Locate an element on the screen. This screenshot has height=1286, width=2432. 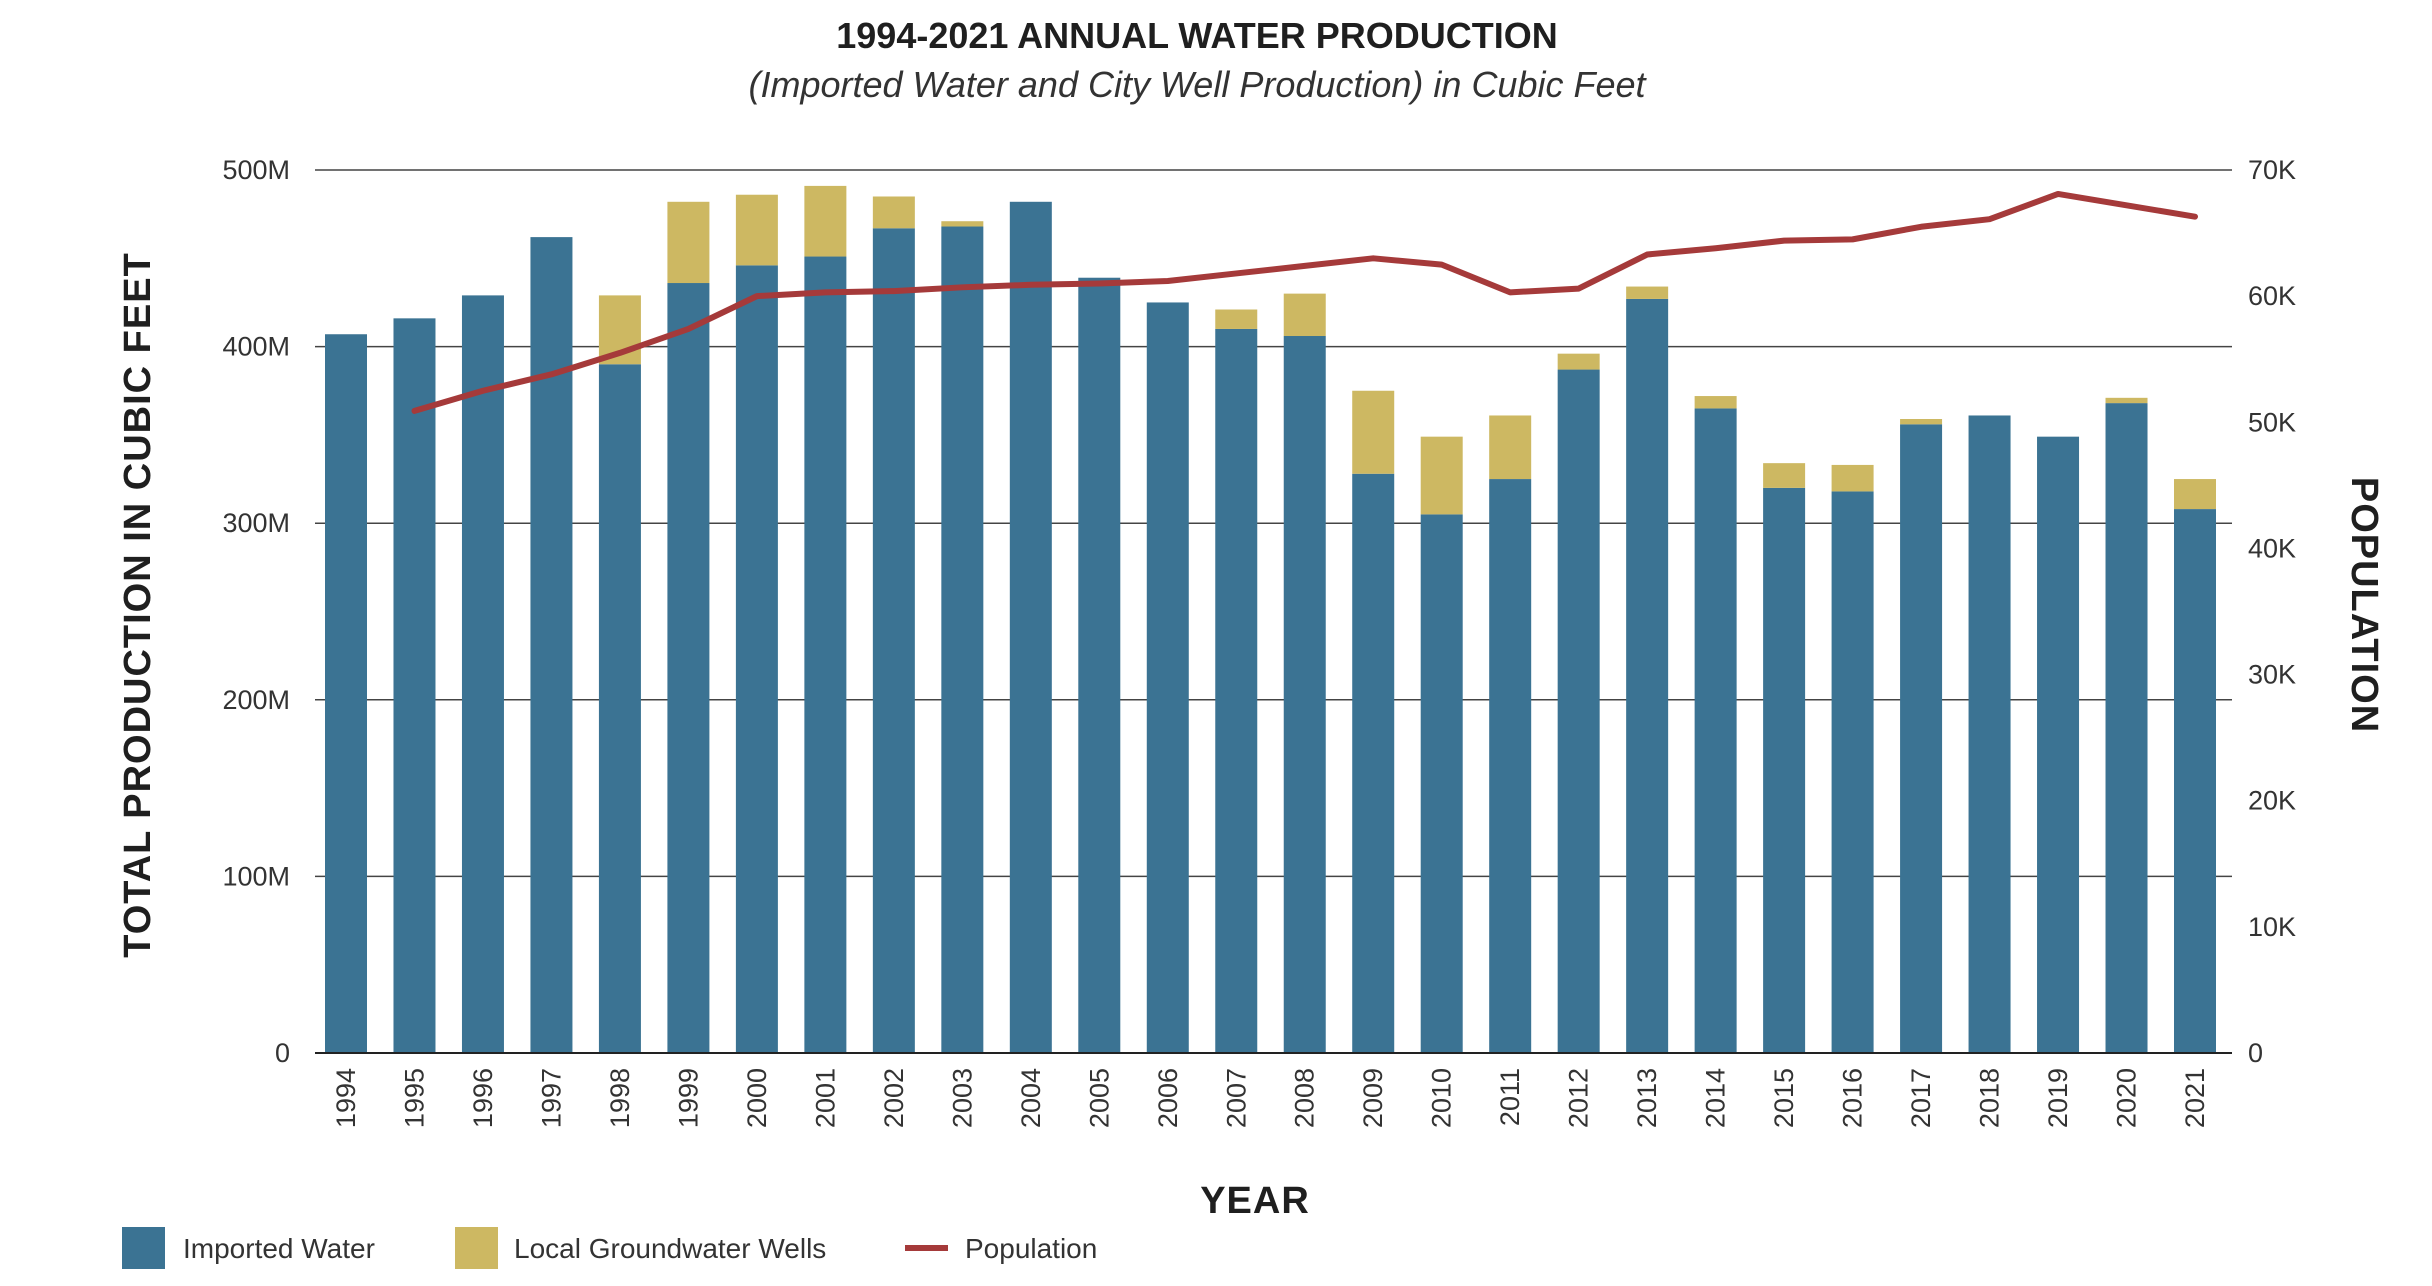
x-tick-label: 2011 is located at coordinates (1510, 1097).